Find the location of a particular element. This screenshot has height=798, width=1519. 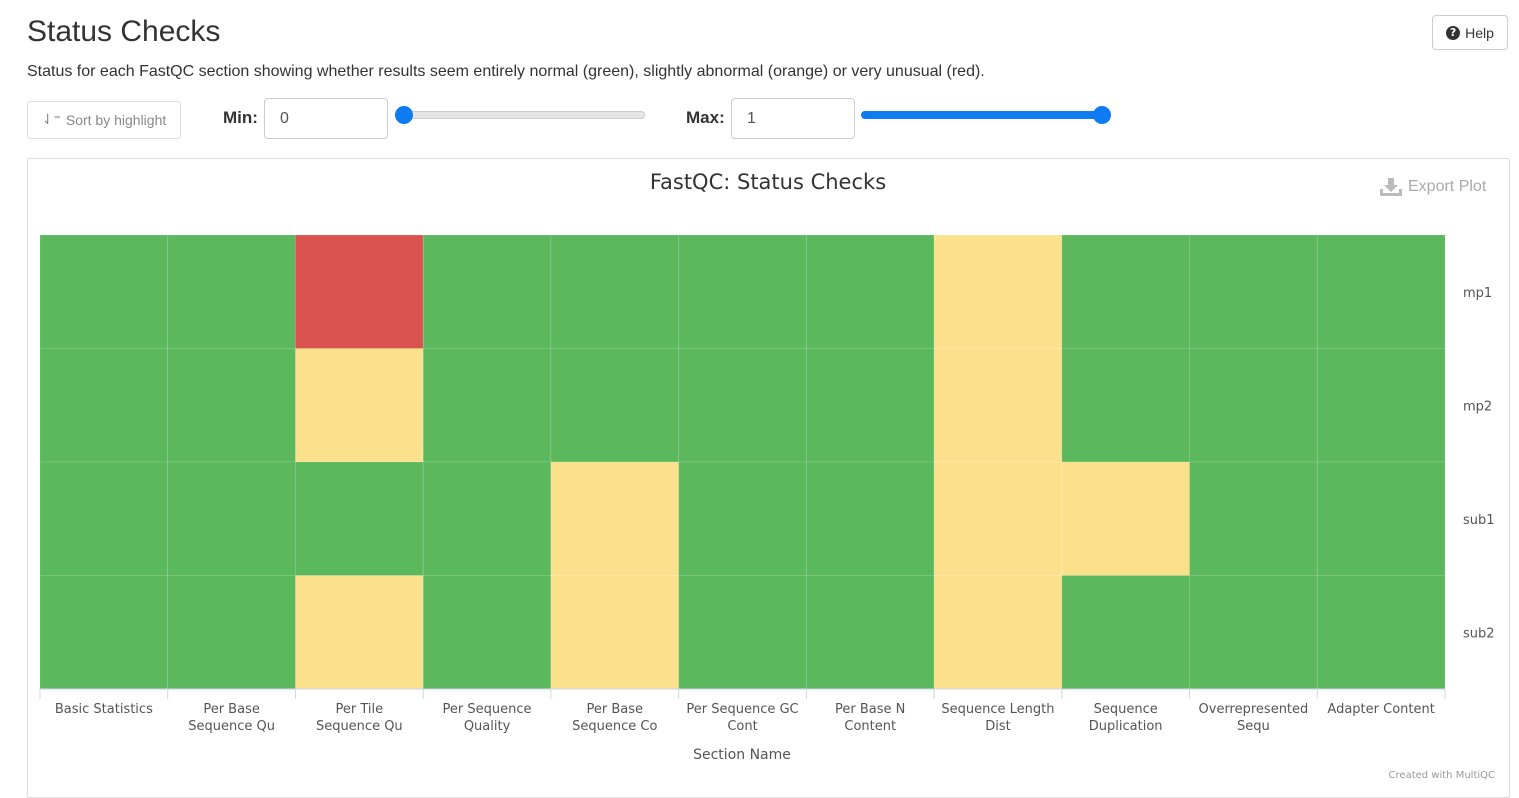

max-slider-thumb is located at coordinates (1102, 115).